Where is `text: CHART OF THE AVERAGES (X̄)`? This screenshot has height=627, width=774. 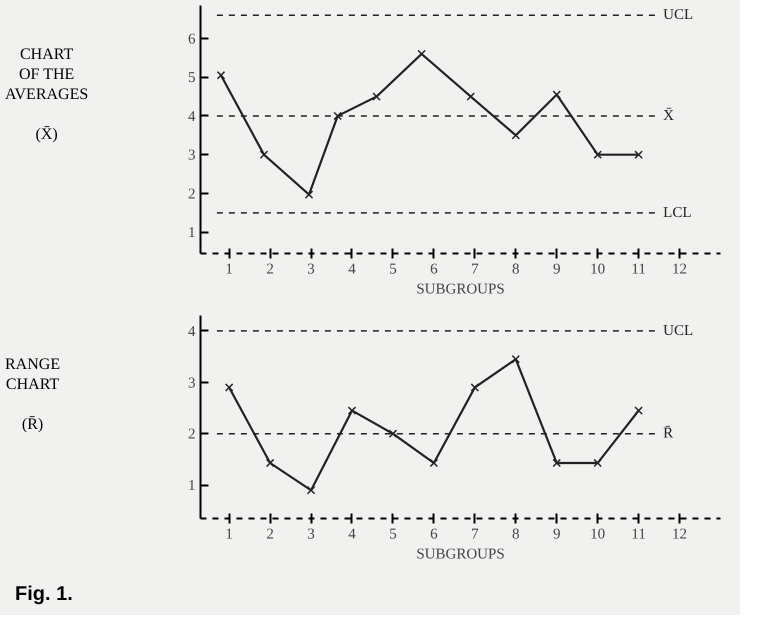
text: CHART OF THE AVERAGES (X̄) is located at coordinates (46, 94).